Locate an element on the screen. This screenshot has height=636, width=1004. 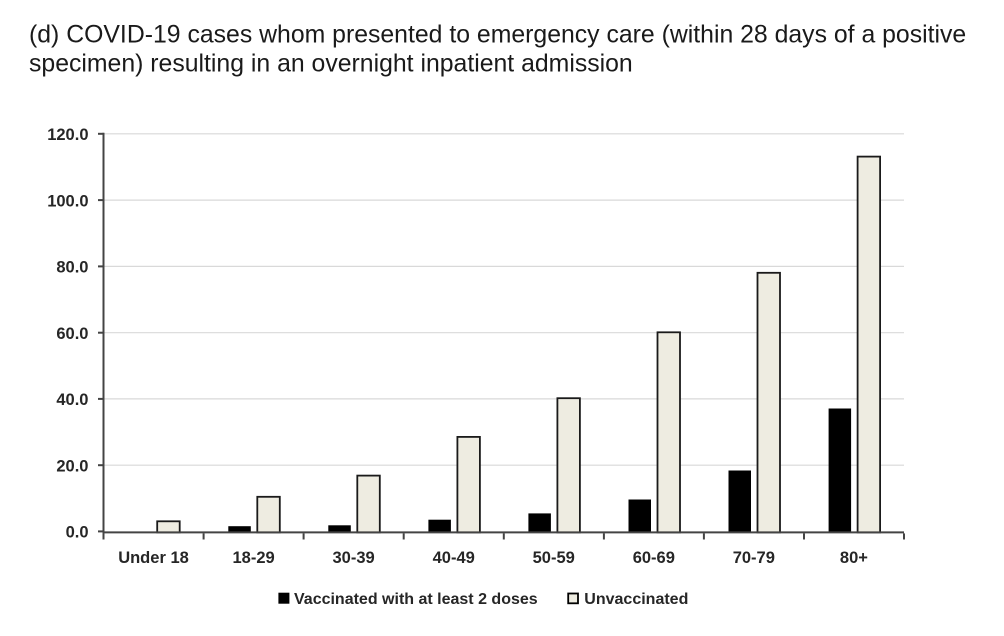
svg-text: 20.0 is located at coordinates (72, 466).